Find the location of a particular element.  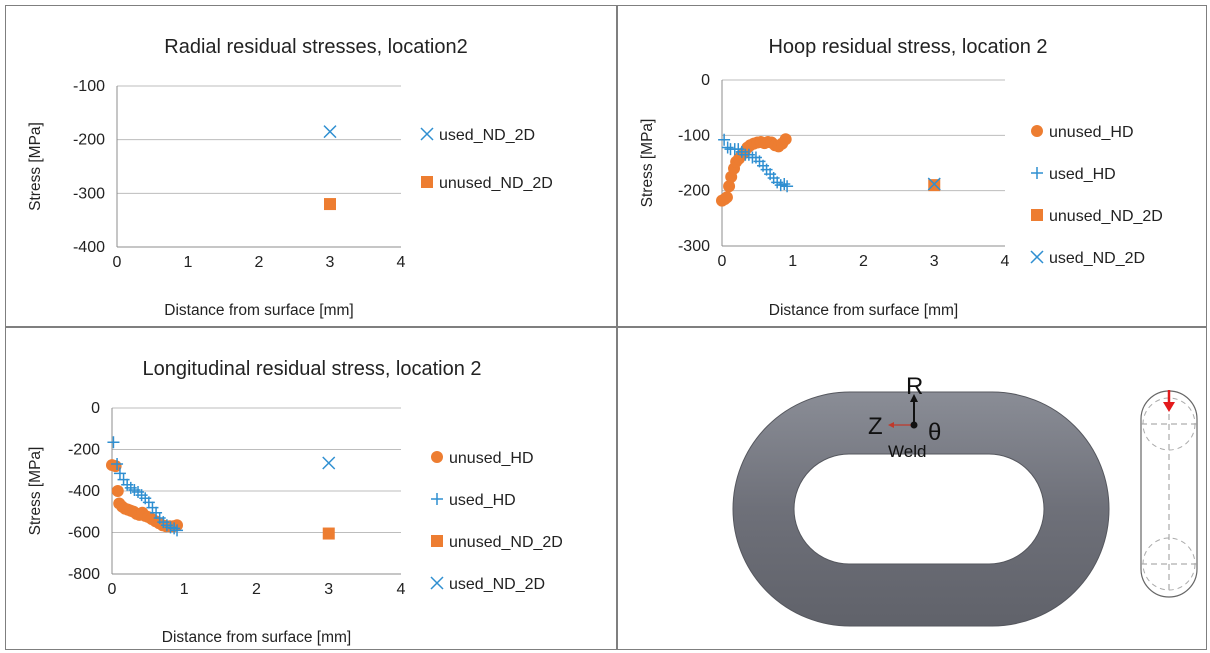

link-side-view is located at coordinates (1169, 494).